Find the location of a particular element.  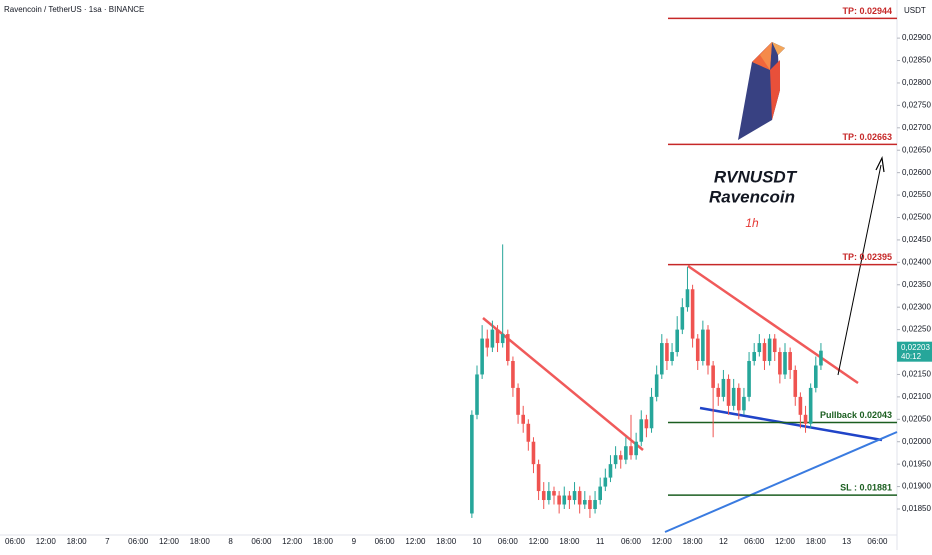

y-tick-label: 0,02850 is located at coordinates (916, 60).